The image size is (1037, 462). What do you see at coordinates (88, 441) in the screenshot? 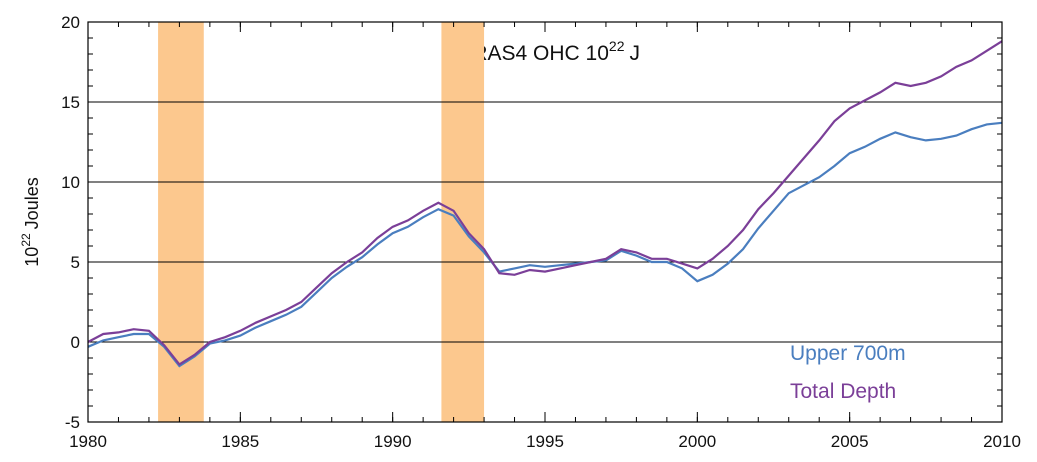
I see `x-tick-label: 1980` at bounding box center [88, 441].